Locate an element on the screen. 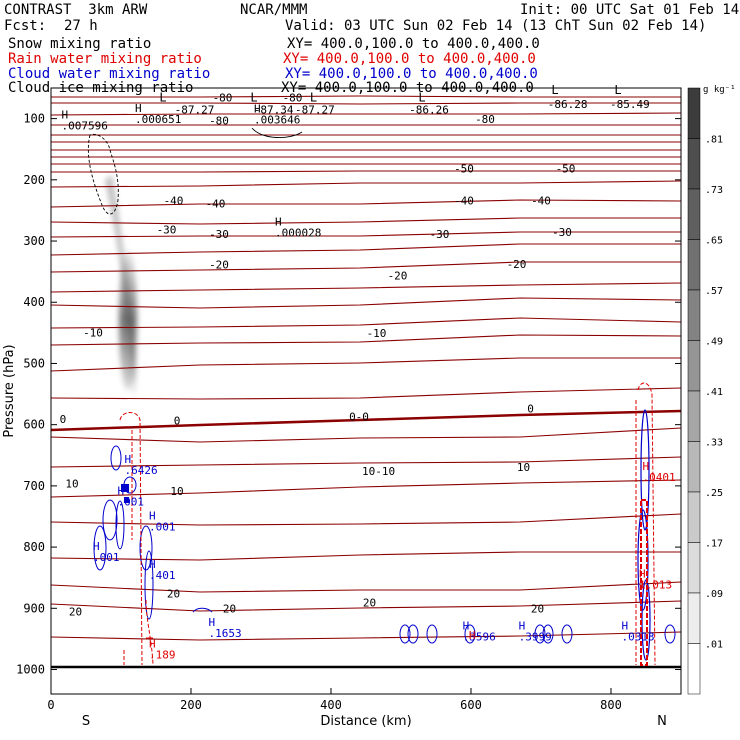 The width and height of the screenshot is (740, 740). cloud-ice-max-value: .000028 is located at coordinates (298, 233).